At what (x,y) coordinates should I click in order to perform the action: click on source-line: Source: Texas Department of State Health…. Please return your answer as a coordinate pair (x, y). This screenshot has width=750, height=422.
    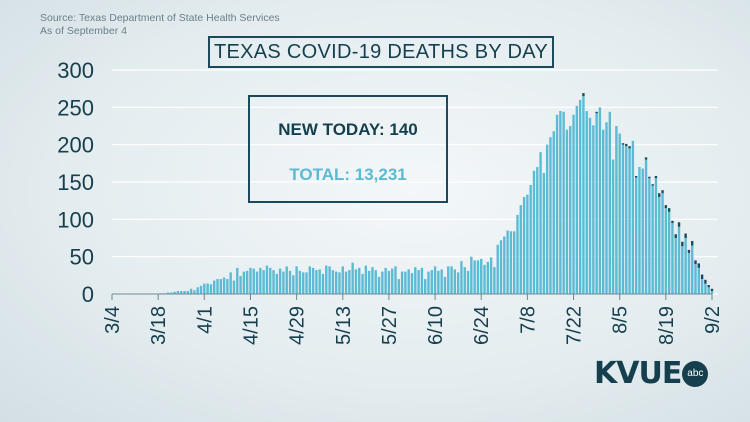
    Looking at the image, I should click on (160, 18).